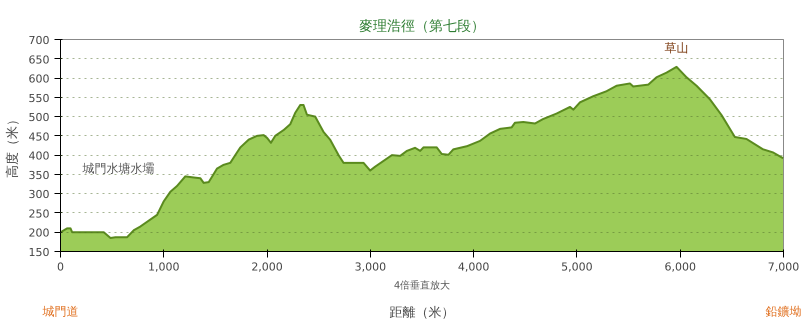 This screenshot has height=323, width=810. I want to click on x-axis-title: 距離（米）, so click(422, 313).